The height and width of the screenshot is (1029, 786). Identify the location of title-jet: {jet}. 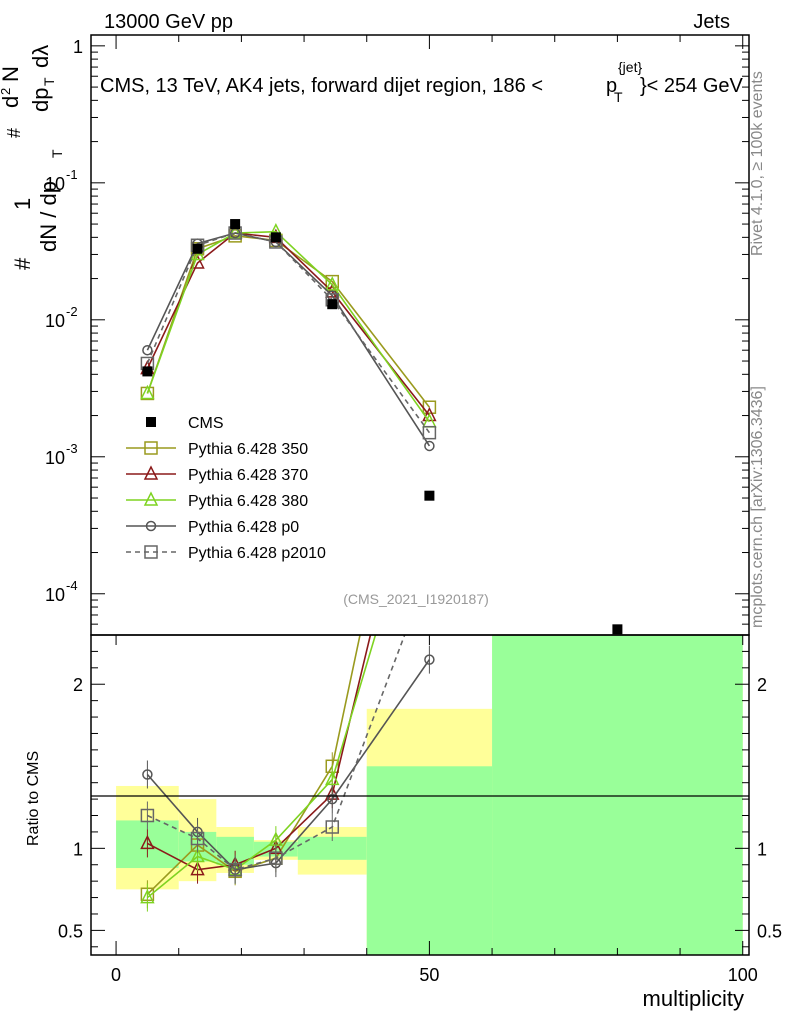
(630, 67).